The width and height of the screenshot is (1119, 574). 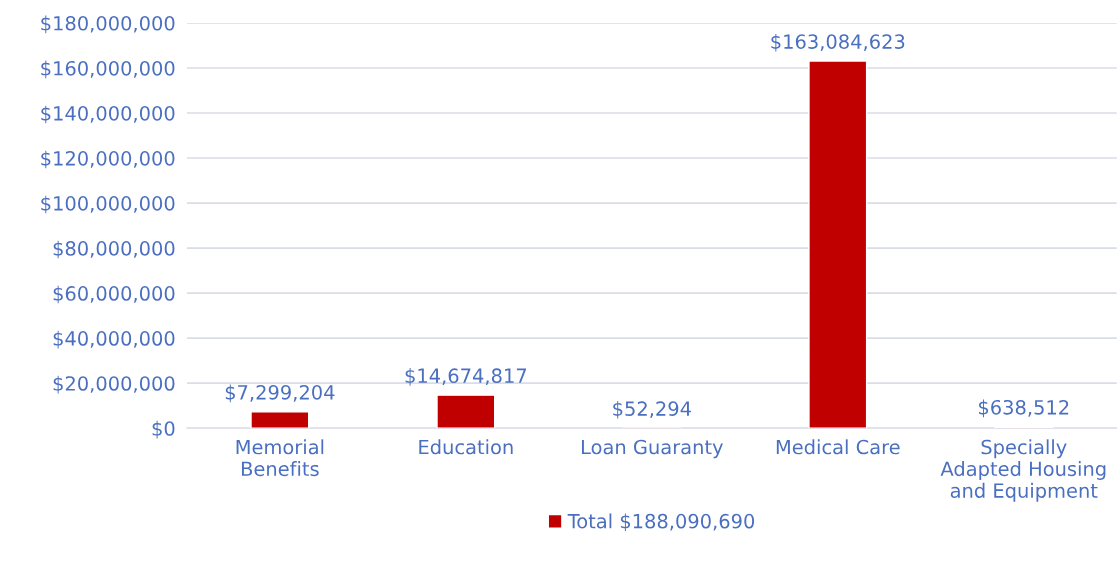 What do you see at coordinates (838, 42) in the screenshot?
I see `data-label: $163,084,623` at bounding box center [838, 42].